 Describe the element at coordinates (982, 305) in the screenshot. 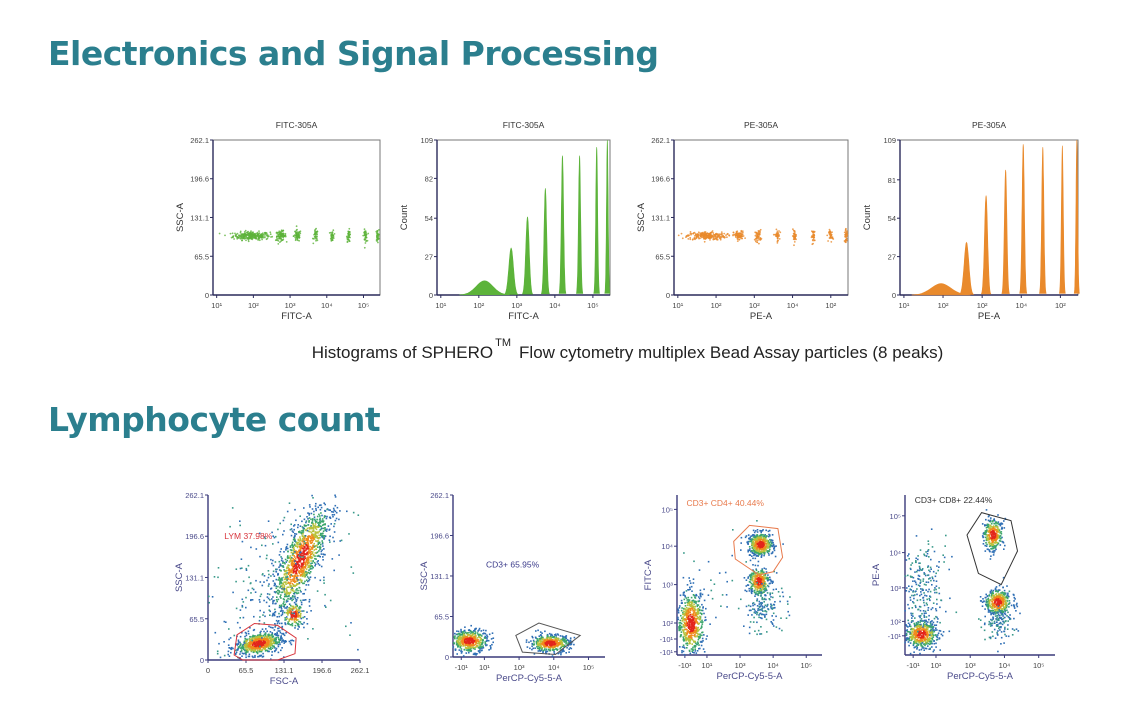

I see `x-tick-label: 10²` at that location.